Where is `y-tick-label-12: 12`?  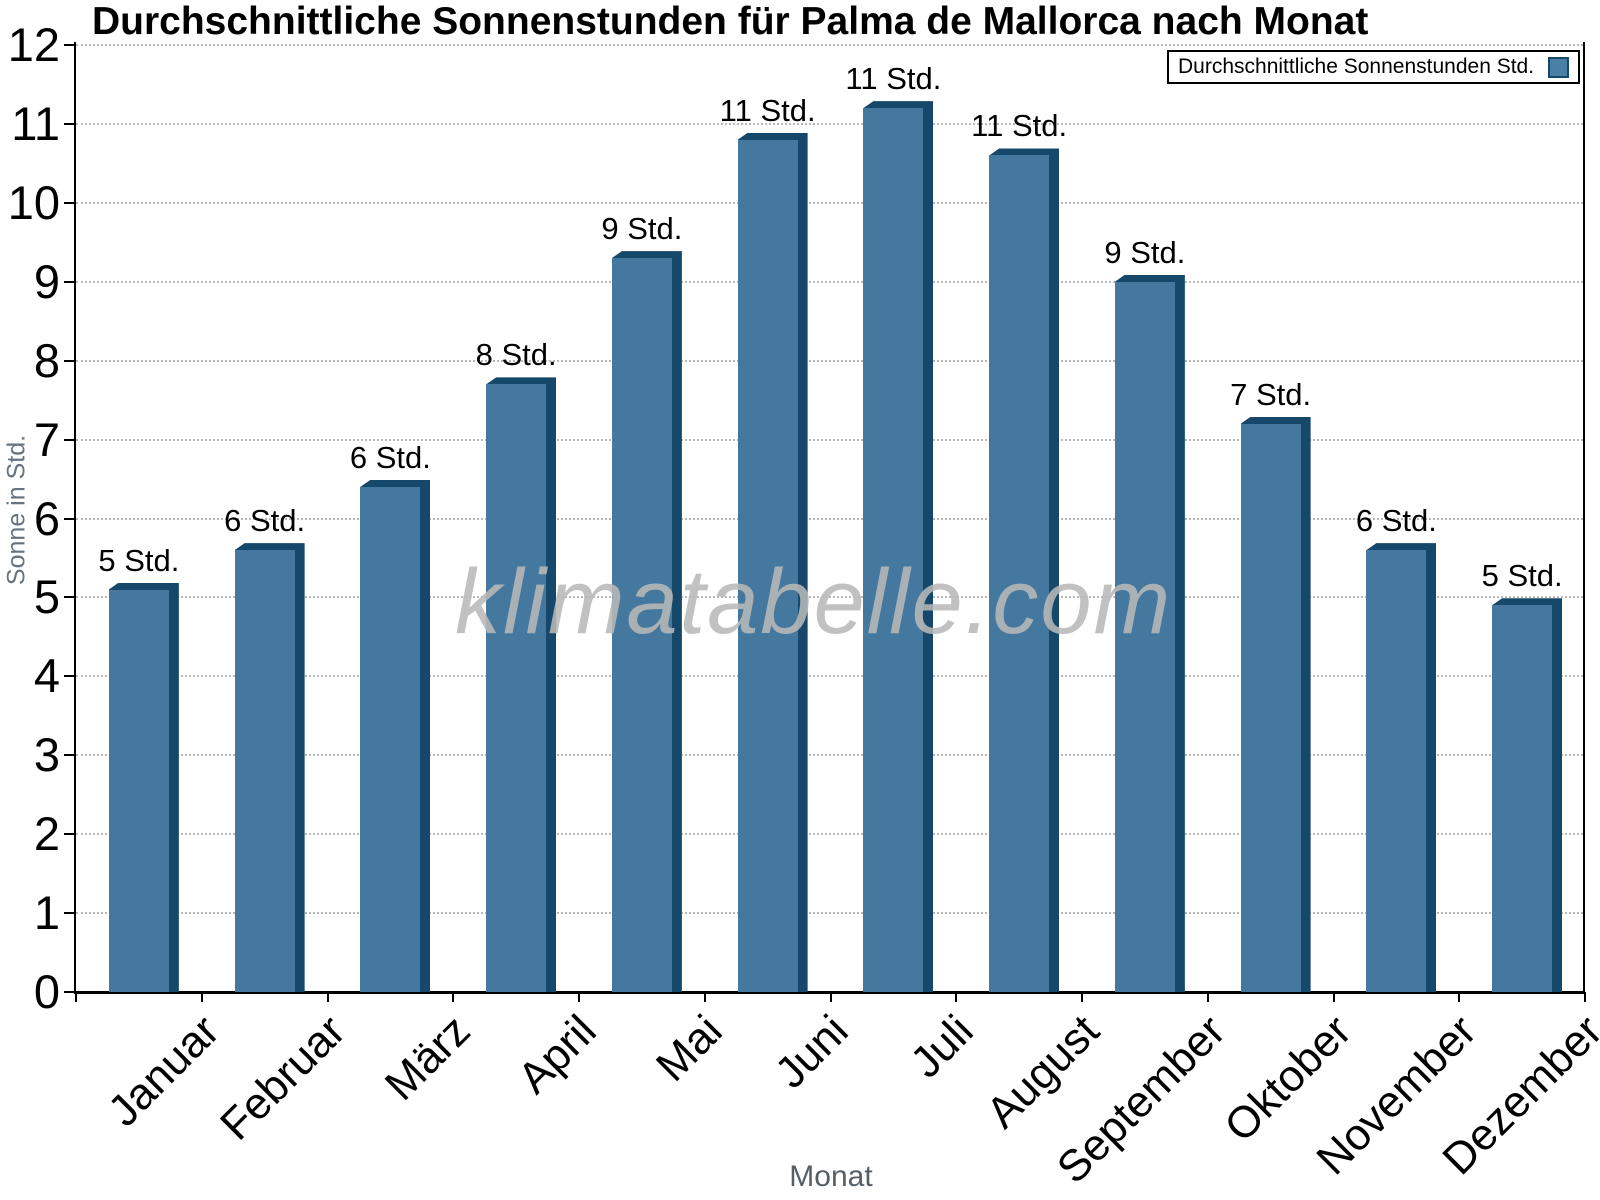
y-tick-label-12: 12 is located at coordinates (33, 44).